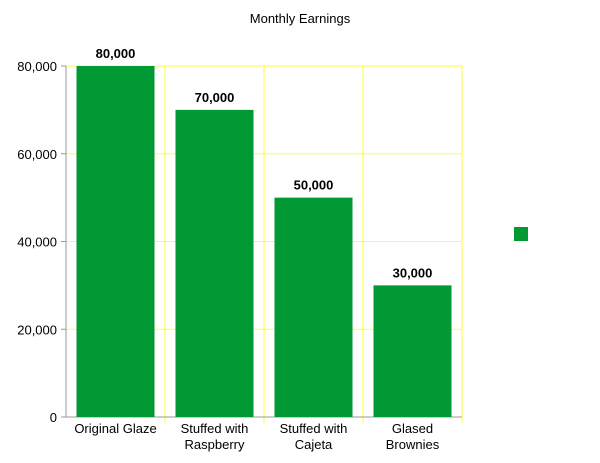 The height and width of the screenshot is (463, 600). Describe the element at coordinates (215, 97) in the screenshot. I see `data-label: 70,000` at that location.